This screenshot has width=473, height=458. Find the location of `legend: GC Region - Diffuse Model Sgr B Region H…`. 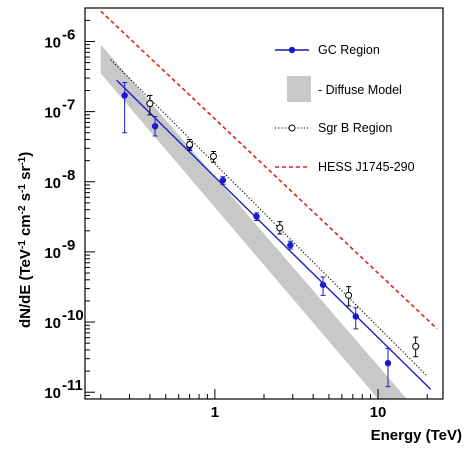

legend: GC Region - Diffuse Model Sgr B Region H… is located at coordinates (345, 108).